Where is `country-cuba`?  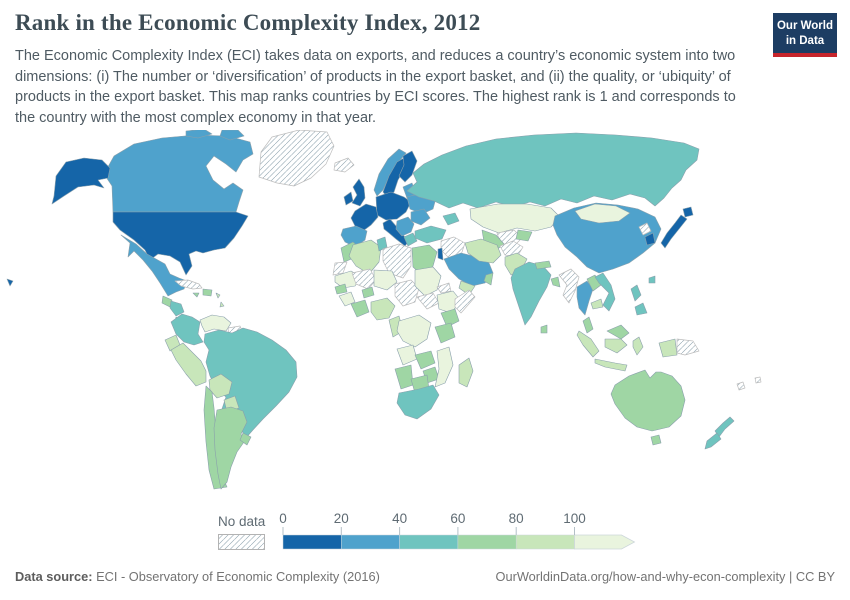 country-cuba is located at coordinates (188, 284).